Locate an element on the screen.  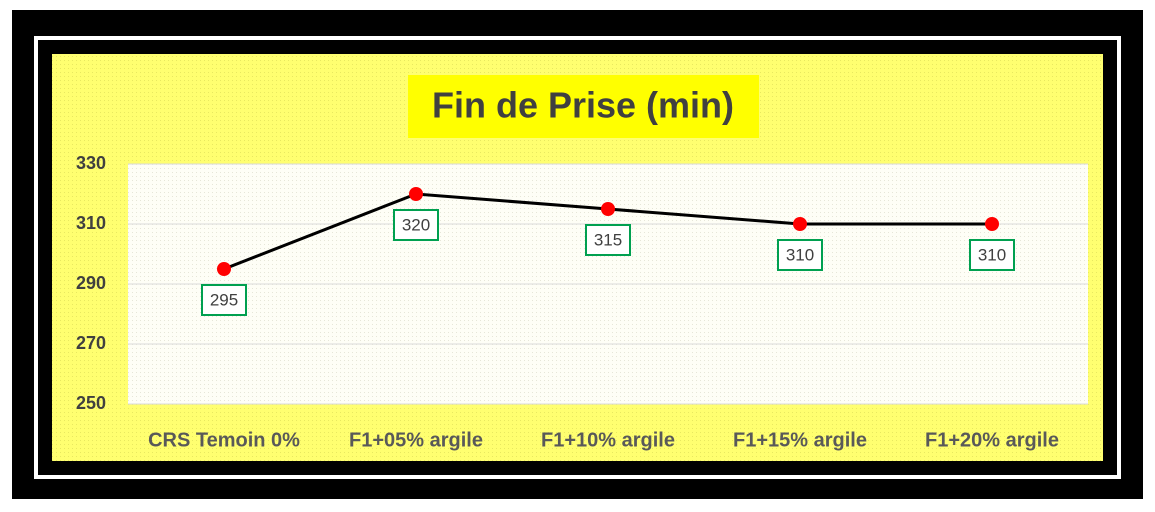
x-tick-label: F1+20% argile is located at coordinates (992, 440).